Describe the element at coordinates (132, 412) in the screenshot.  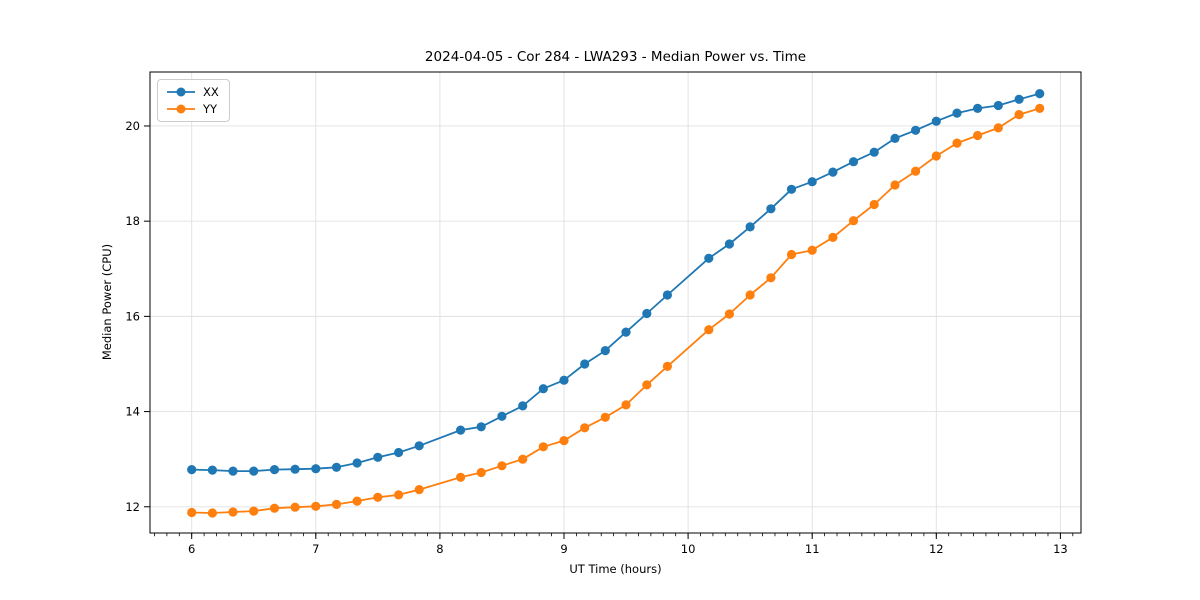
I see `y-tick-label: 14` at that location.